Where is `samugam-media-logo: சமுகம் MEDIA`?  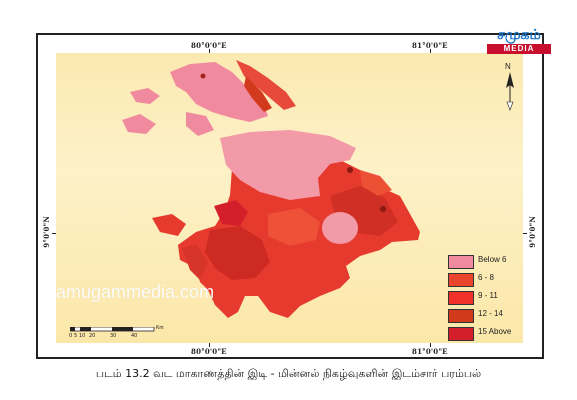
samugam-media-logo: சமுகம் MEDIA is located at coordinates (519, 46).